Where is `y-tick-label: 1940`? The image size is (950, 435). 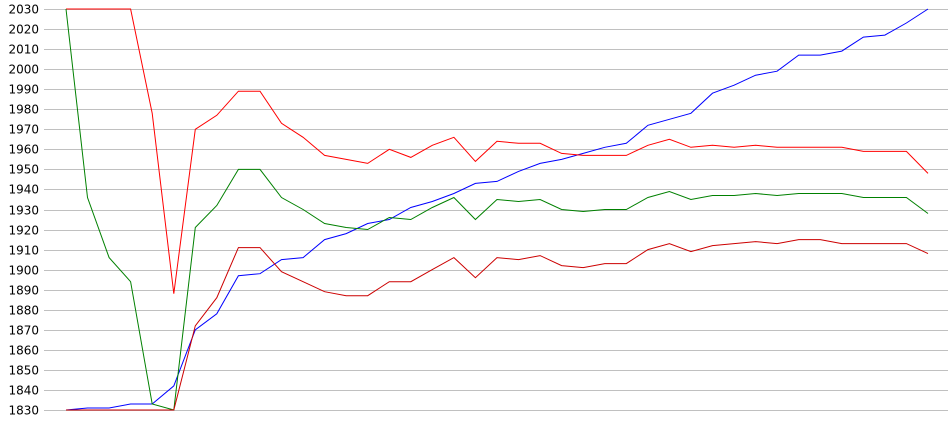
y-tick-label: 1940 is located at coordinates (23, 190).